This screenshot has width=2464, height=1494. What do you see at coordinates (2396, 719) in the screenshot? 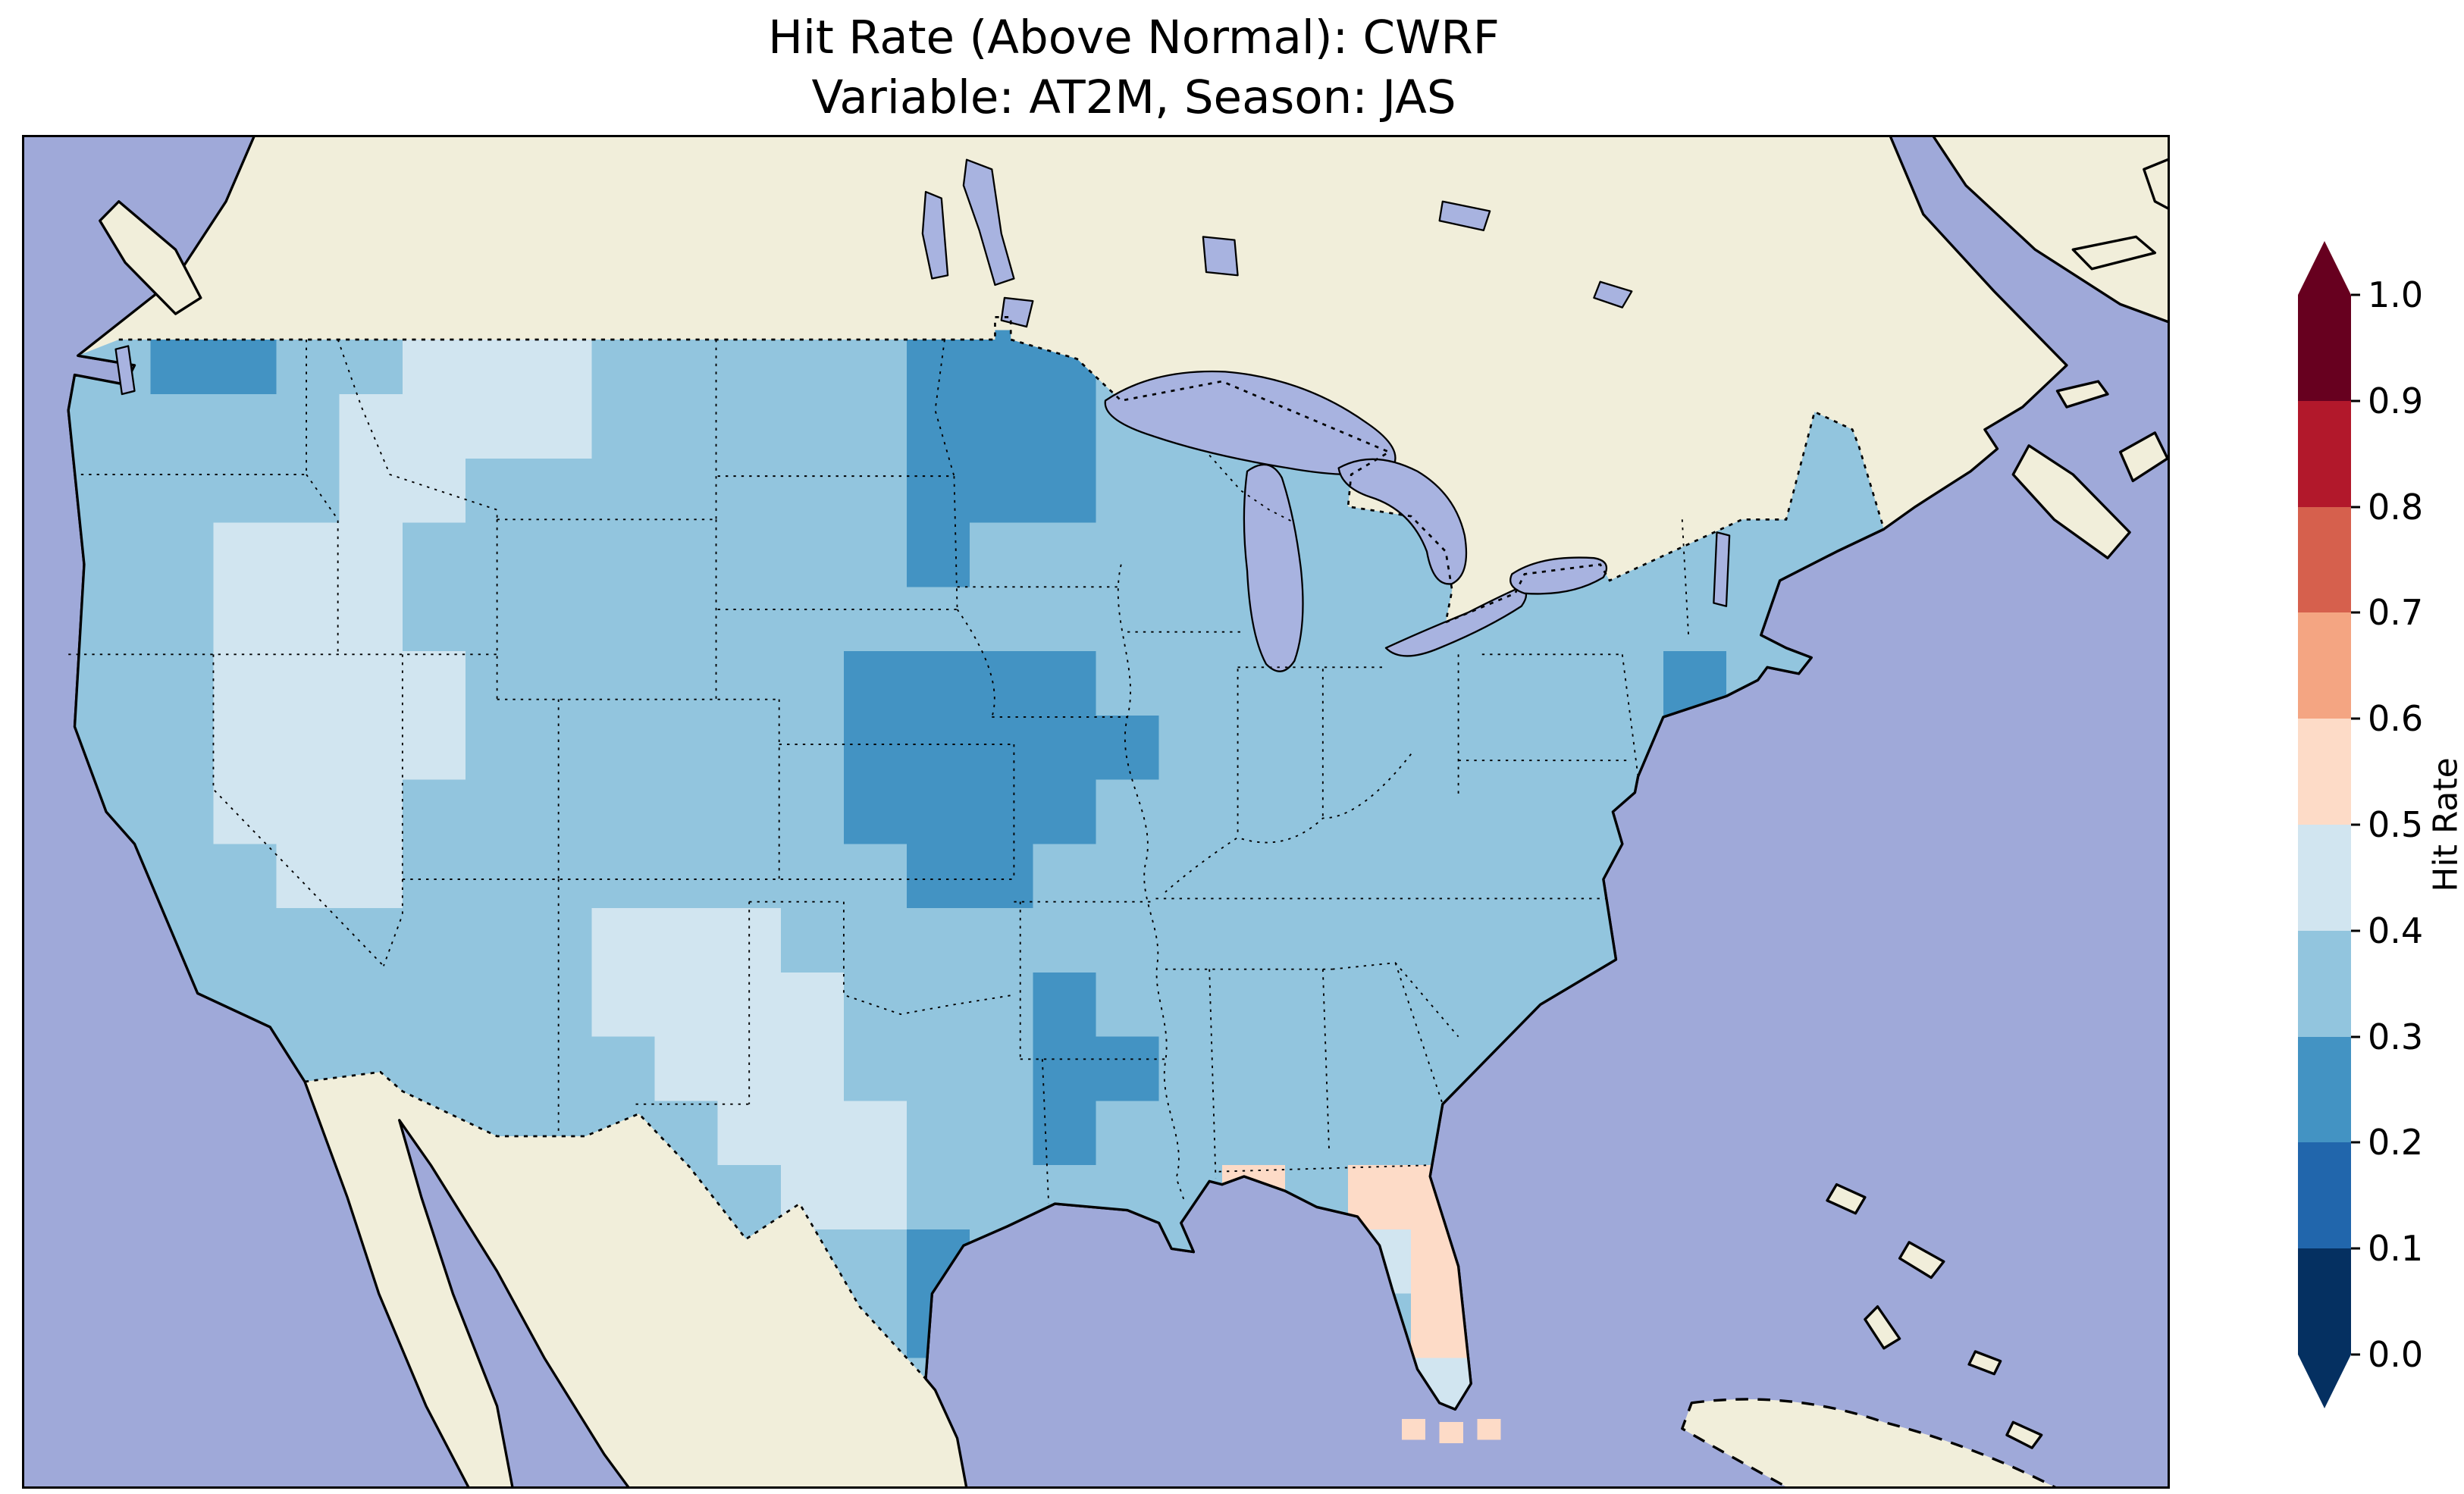
I see `colorbar-tick-label: 0.6` at bounding box center [2396, 719].